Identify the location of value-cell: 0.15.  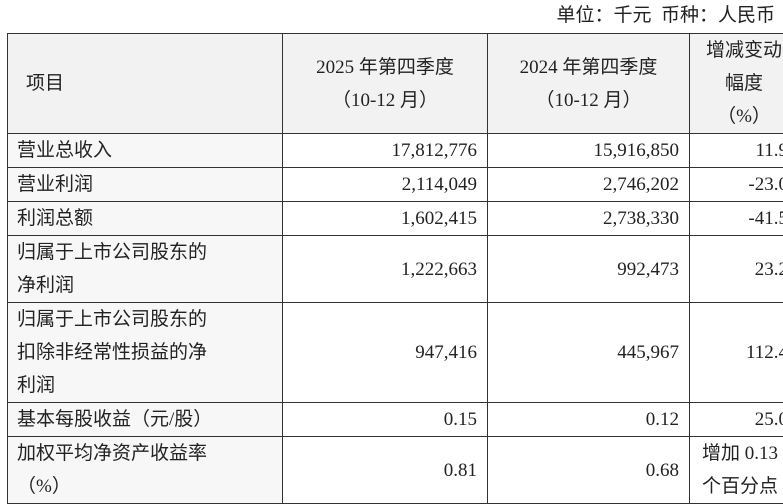
(385, 420).